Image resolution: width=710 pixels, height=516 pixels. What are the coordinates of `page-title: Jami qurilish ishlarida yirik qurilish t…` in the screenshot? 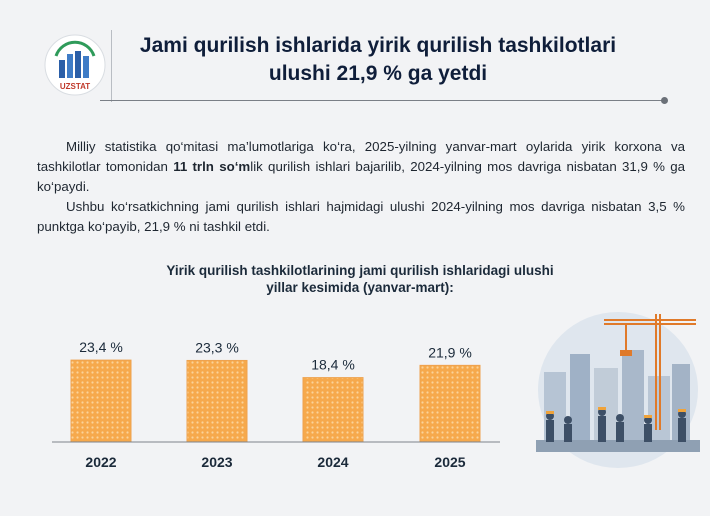 It's located at (378, 60).